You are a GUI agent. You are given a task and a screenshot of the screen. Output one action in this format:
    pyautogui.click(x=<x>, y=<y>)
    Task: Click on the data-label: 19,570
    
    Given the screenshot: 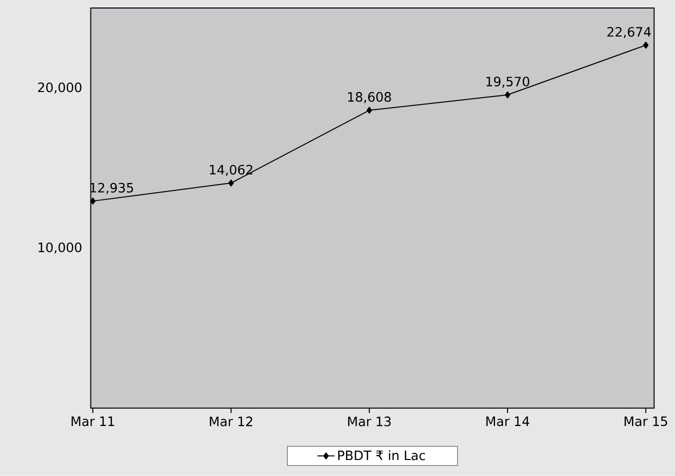 What is the action you would take?
    pyautogui.click(x=508, y=82)
    